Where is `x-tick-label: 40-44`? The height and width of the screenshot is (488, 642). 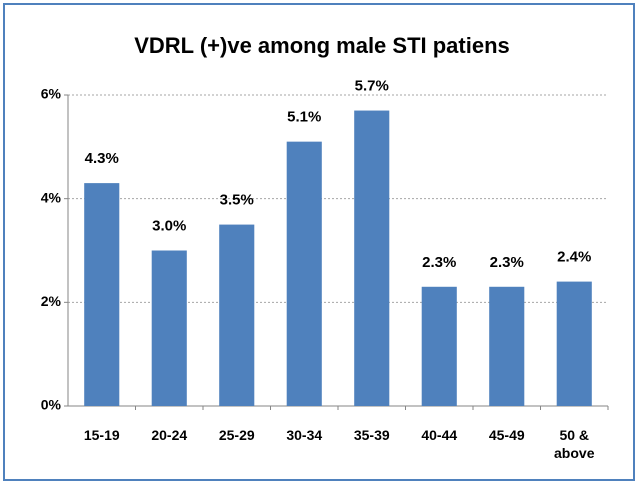 x-tick-label: 40-44 is located at coordinates (439, 435).